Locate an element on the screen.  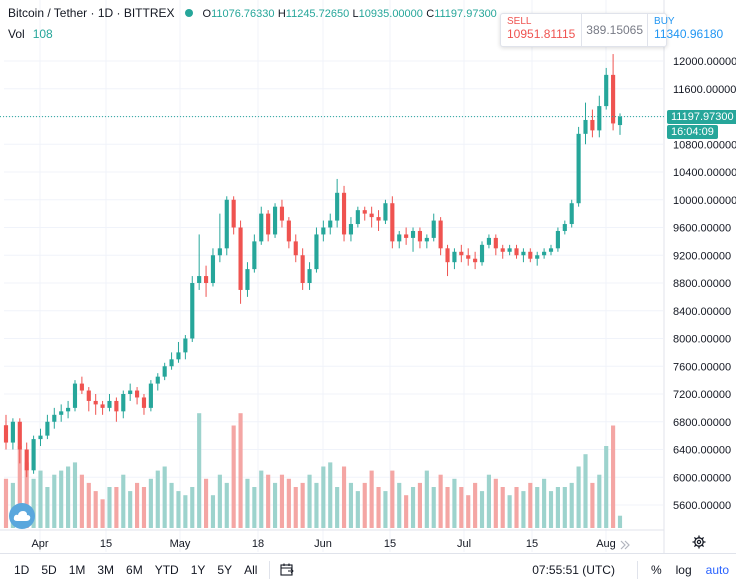
sell-label: SELL is located at coordinates (519, 21).